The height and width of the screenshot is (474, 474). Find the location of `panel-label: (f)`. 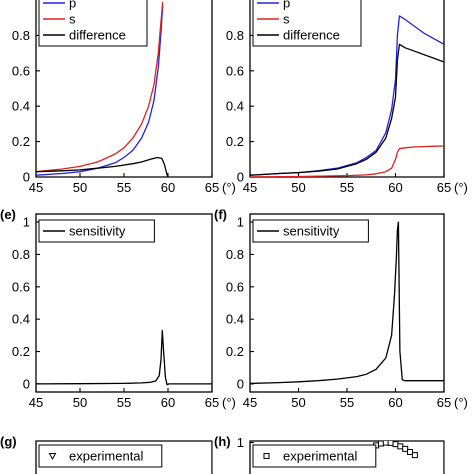

panel-label: (f) is located at coordinates (220, 214).